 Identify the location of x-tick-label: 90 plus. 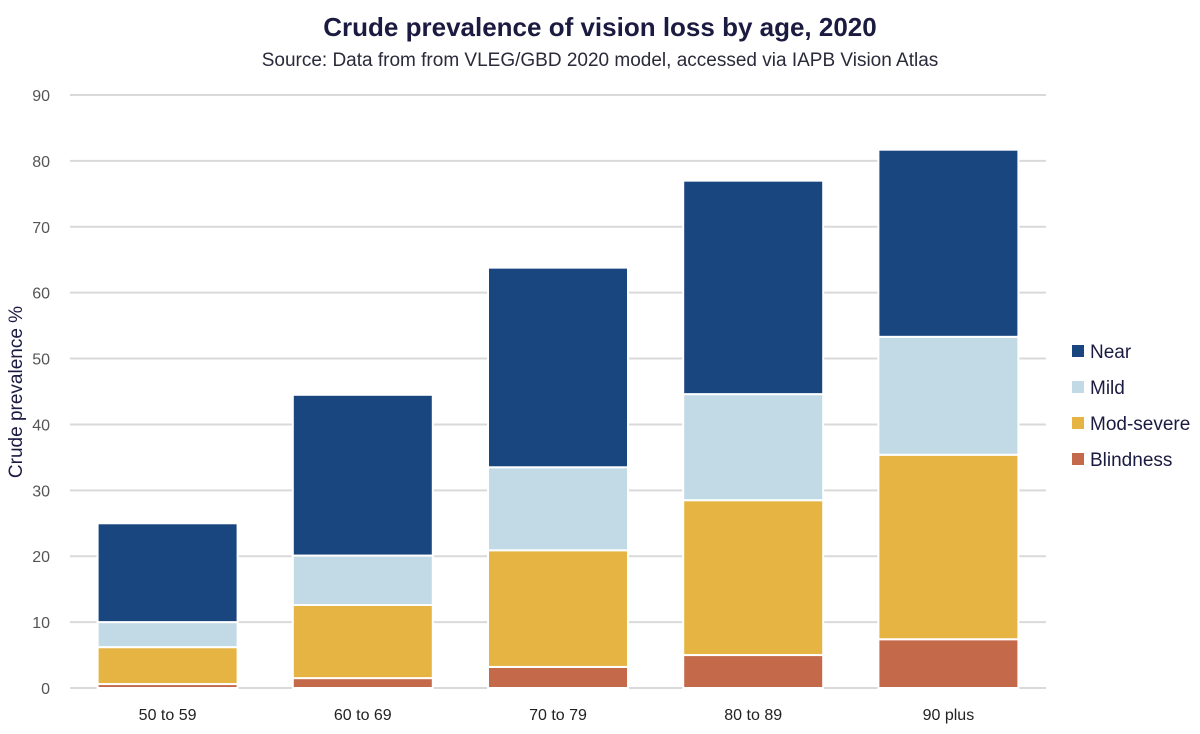
(949, 715).